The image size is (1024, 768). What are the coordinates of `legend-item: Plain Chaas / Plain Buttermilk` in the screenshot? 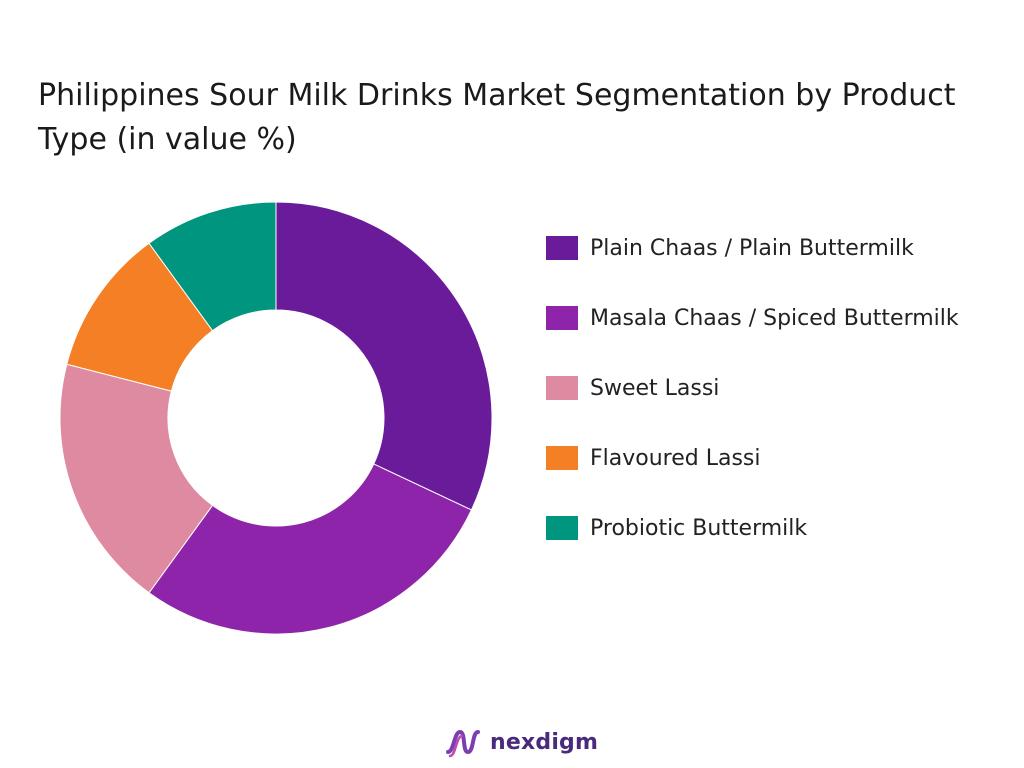 It's located at (752, 248).